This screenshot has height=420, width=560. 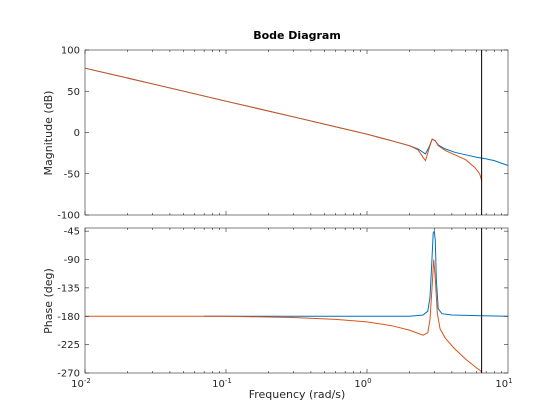 I want to click on x-tick-label: 10¹, so click(x=503, y=383).